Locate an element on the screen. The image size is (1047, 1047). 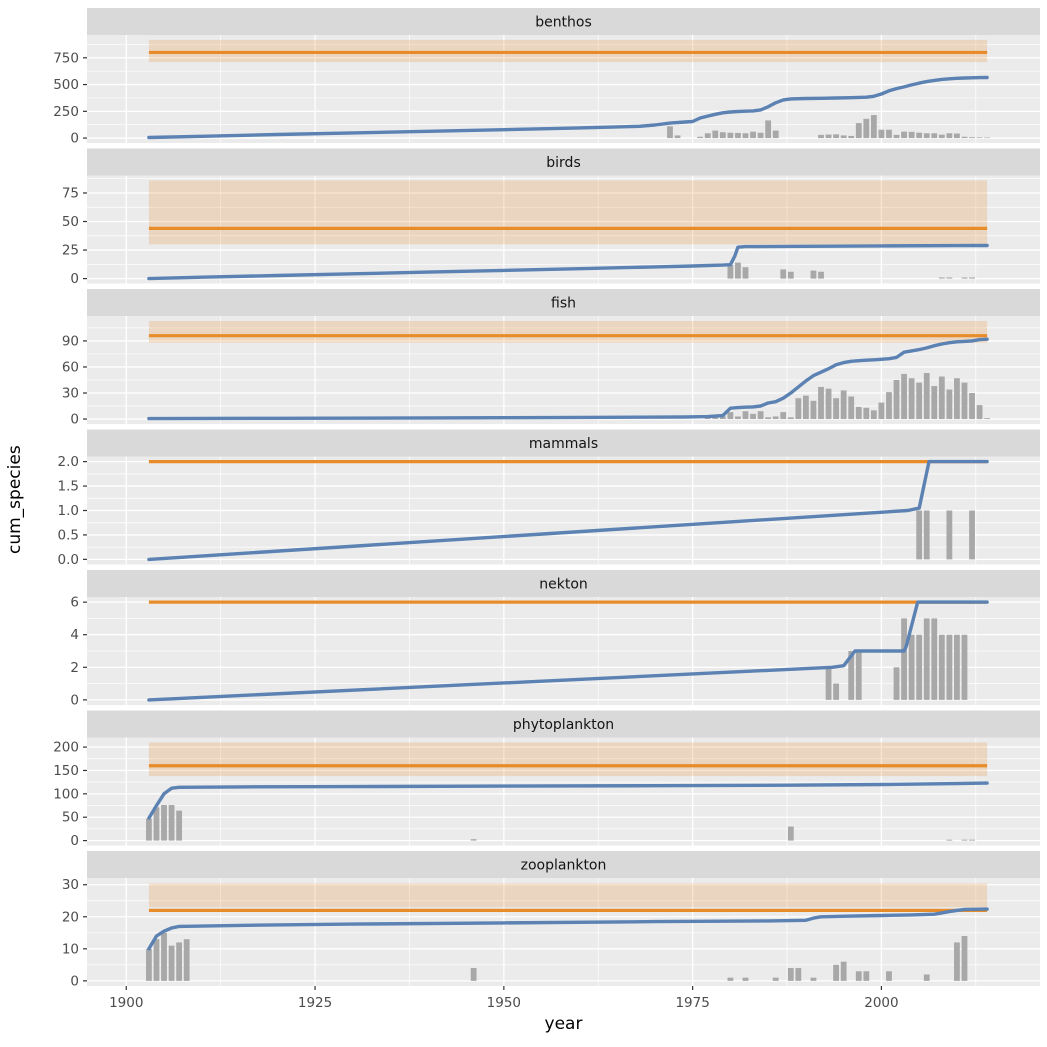
facet-mammals: mammals 0.0 0.5 1.0 1.5 2.0 is located at coordinates (549, 498).